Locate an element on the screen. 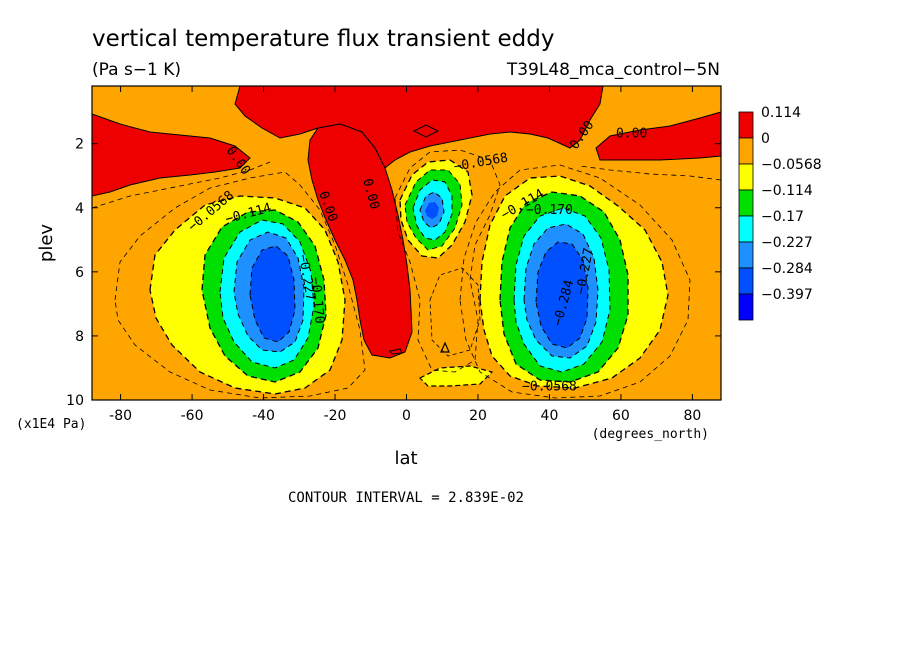  y-tick-label: 8 is located at coordinates (79, 337).